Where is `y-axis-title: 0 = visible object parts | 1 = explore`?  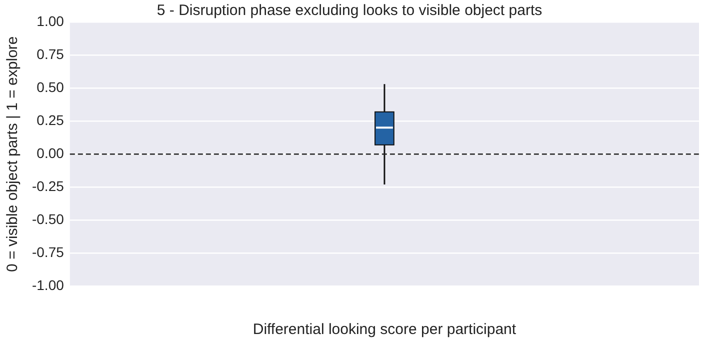
y-axis-title: 0 = visible object parts | 1 = explore is located at coordinates (13, 154).